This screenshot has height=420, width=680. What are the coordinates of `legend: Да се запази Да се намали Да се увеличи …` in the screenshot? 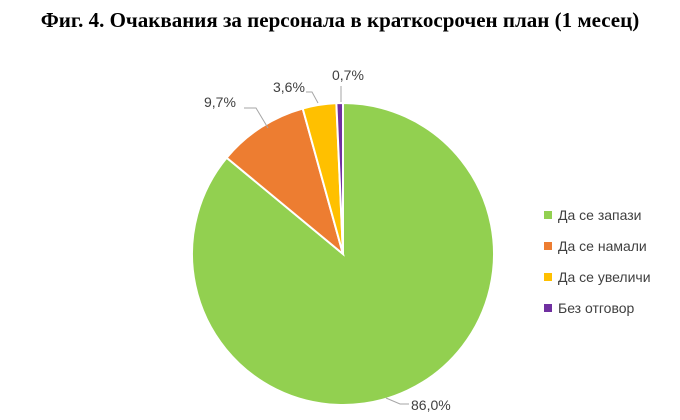 It's located at (597, 261).